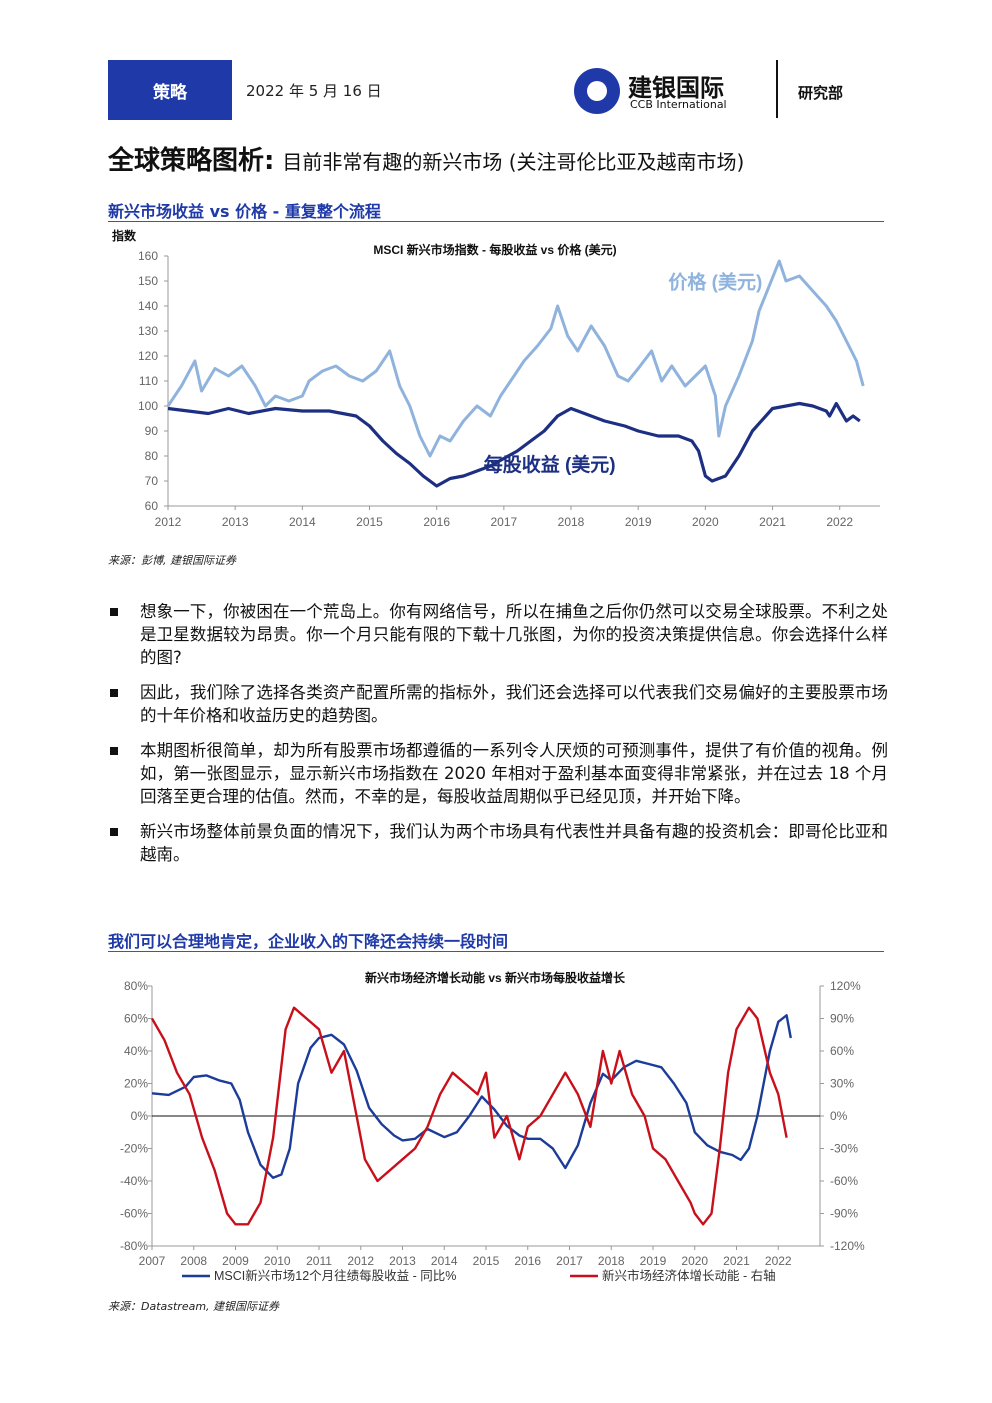 This screenshot has height=1403, width=992. Describe the element at coordinates (653, 1261) in the screenshot. I see `chart2-x-tick-label: 2019` at that location.